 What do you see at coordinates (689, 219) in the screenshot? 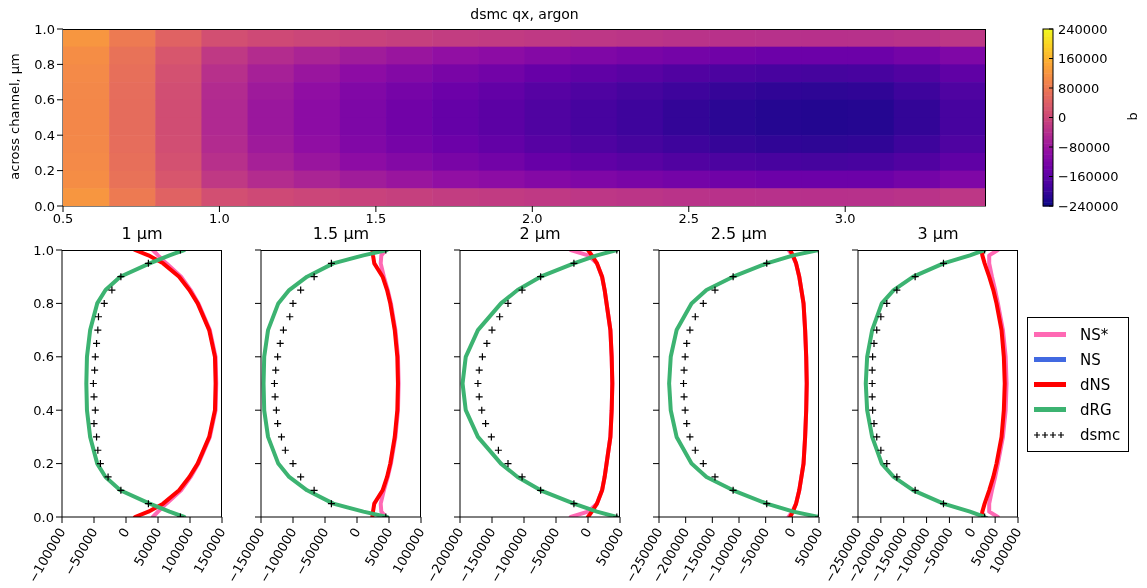
I see `x-tick-label: 2.5` at bounding box center [689, 219].